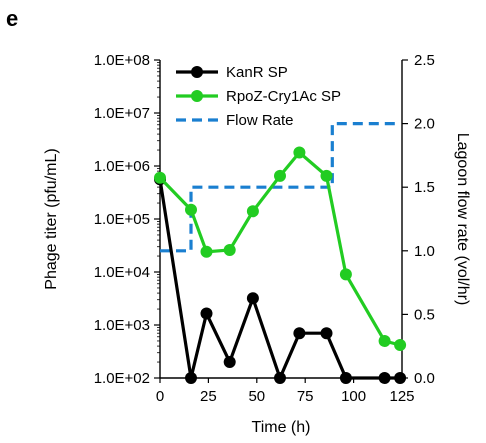  Describe the element at coordinates (122, 219) in the screenshot. I see `y-left-tick-label: 1.0E+05` at that location.